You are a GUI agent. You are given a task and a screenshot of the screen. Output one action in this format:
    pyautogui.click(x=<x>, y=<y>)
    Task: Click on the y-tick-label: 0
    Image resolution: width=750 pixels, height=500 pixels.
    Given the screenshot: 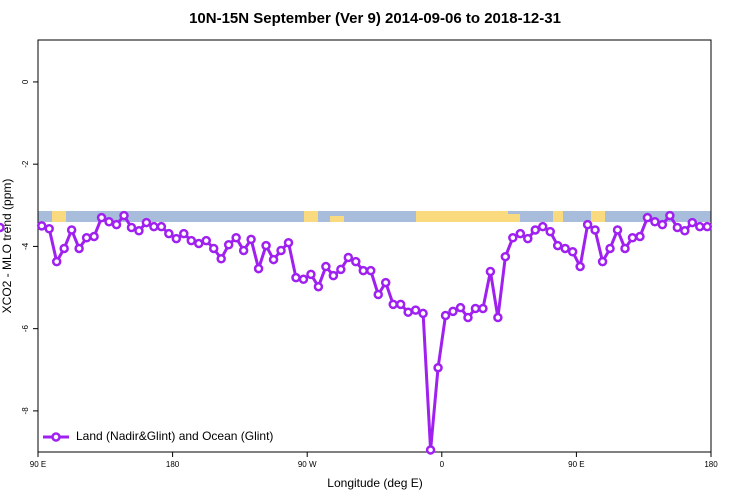 What is the action you would take?
    pyautogui.click(x=25, y=81)
    